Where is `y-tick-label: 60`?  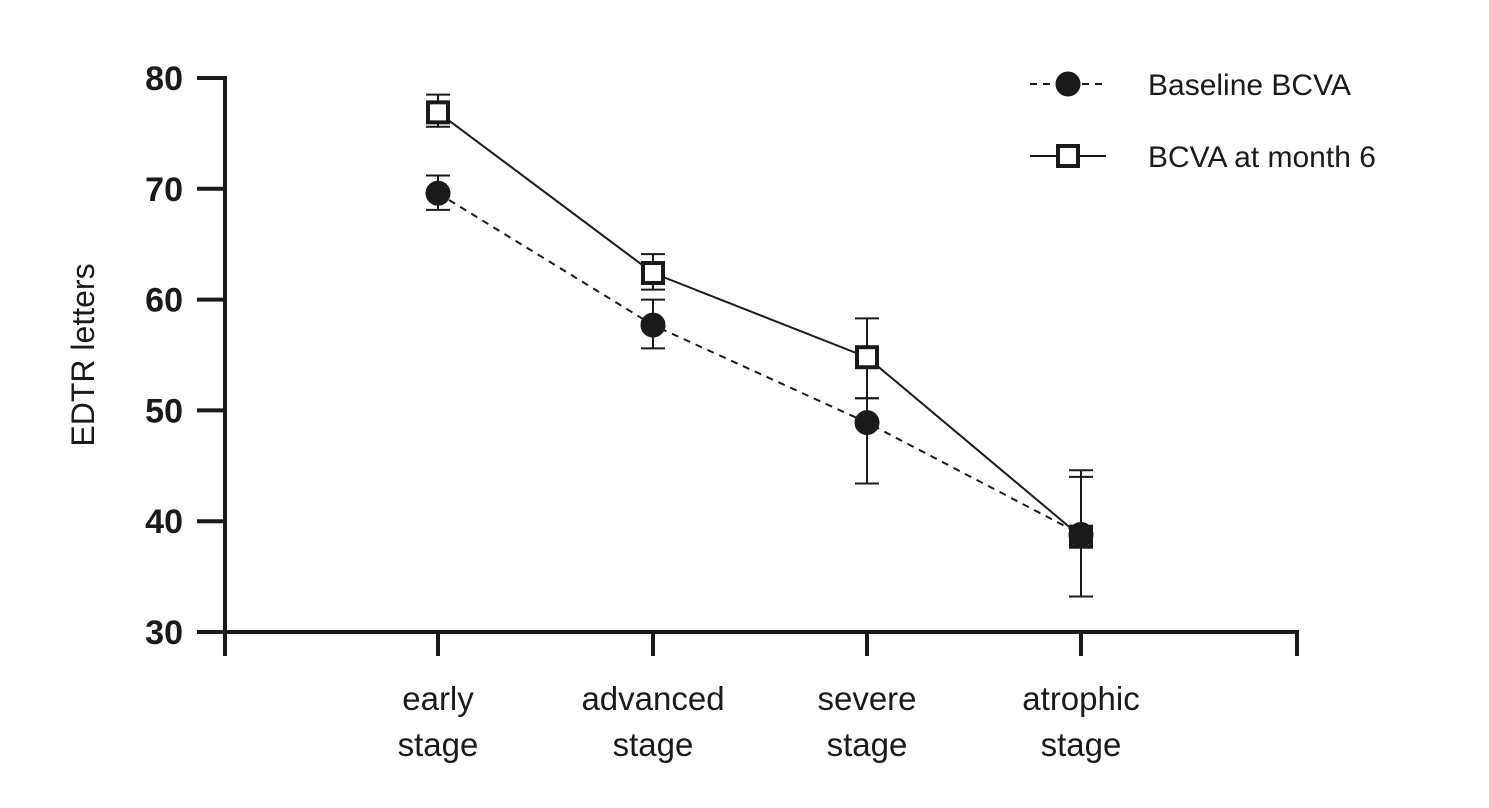 y-tick-label: 60 is located at coordinates (164, 301).